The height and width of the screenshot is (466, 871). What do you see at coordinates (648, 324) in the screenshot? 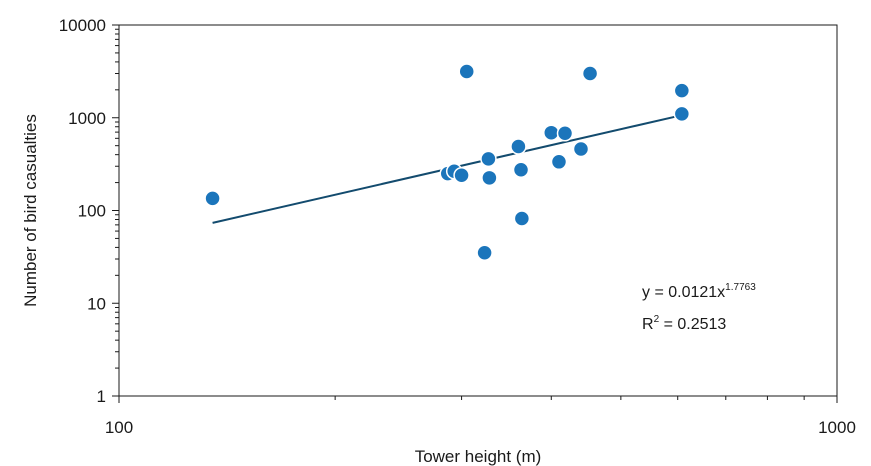
I see `r-squared-label: R` at bounding box center [648, 324].